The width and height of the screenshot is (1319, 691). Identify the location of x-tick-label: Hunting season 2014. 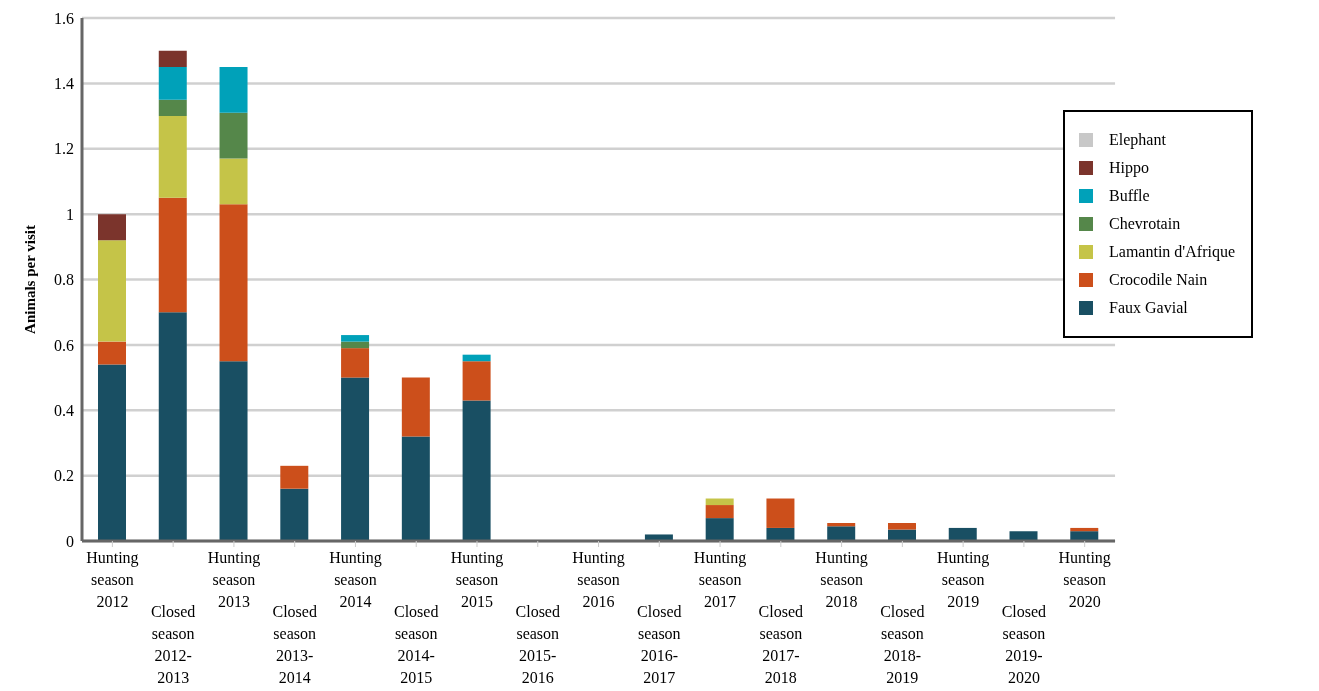
(355, 579).